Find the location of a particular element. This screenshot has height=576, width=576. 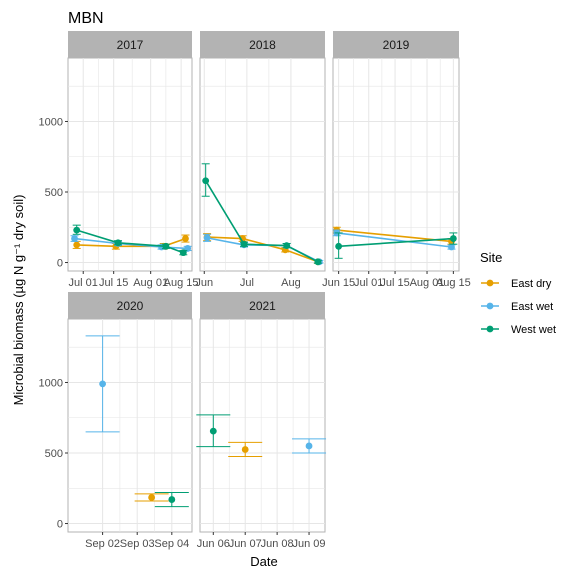

x-tick-label: Sep 04 is located at coordinates (171, 544).